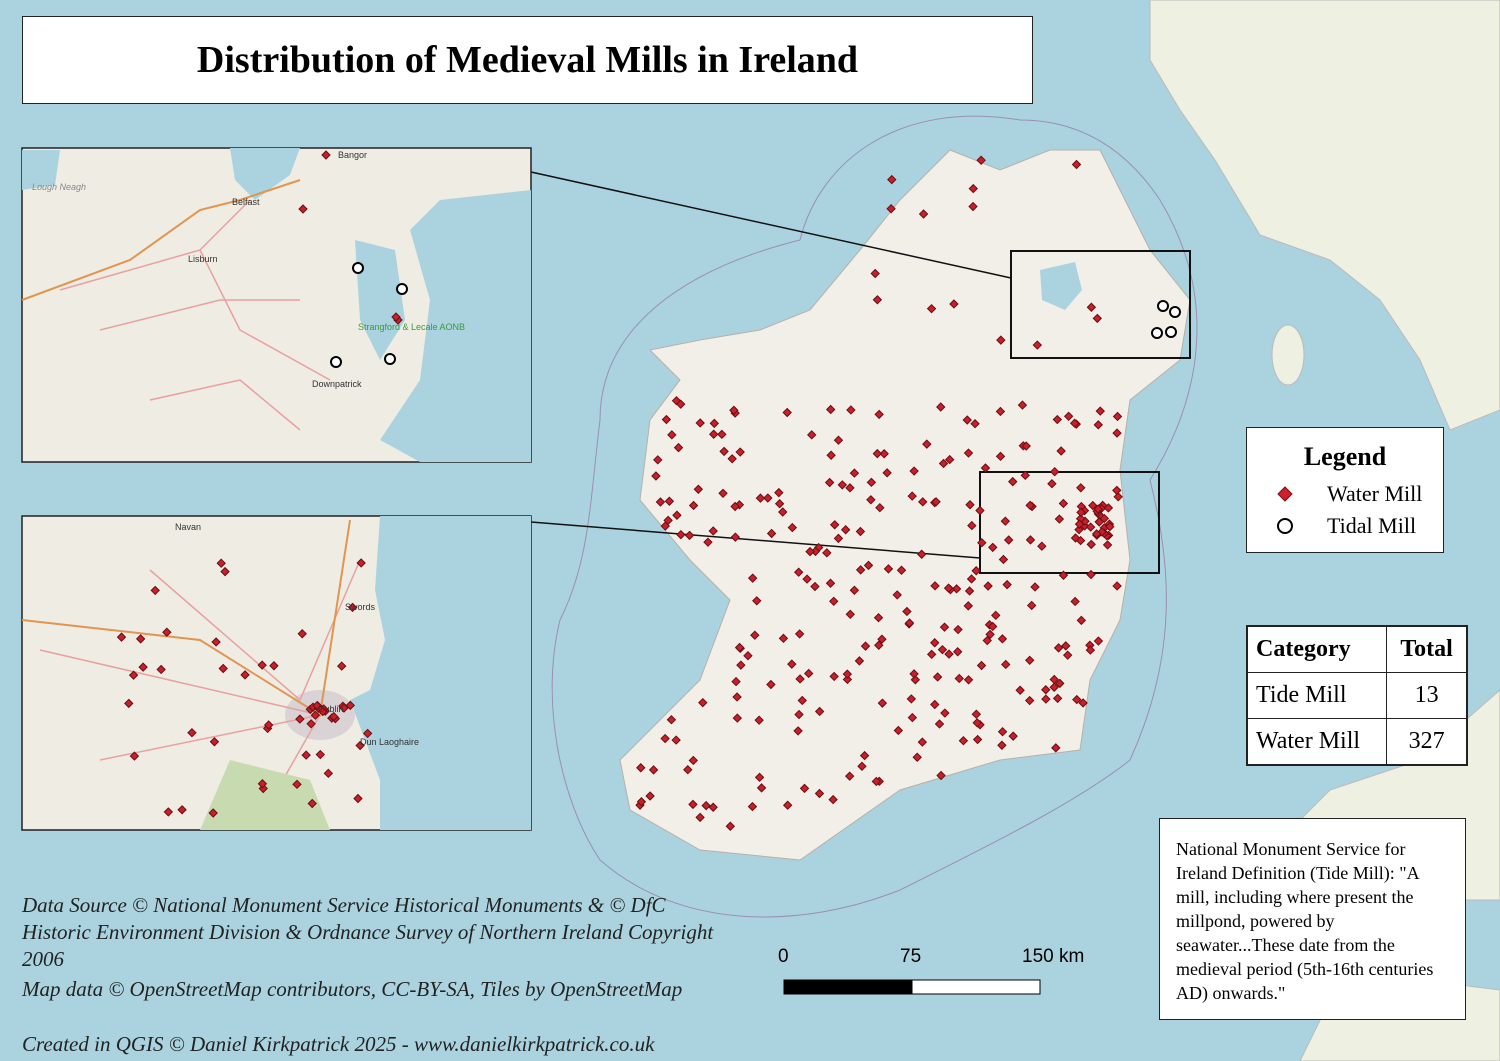 Image resolution: width=1500 pixels, height=1061 pixels. What do you see at coordinates (911, 956) in the screenshot?
I see `scale-label: 75` at bounding box center [911, 956].